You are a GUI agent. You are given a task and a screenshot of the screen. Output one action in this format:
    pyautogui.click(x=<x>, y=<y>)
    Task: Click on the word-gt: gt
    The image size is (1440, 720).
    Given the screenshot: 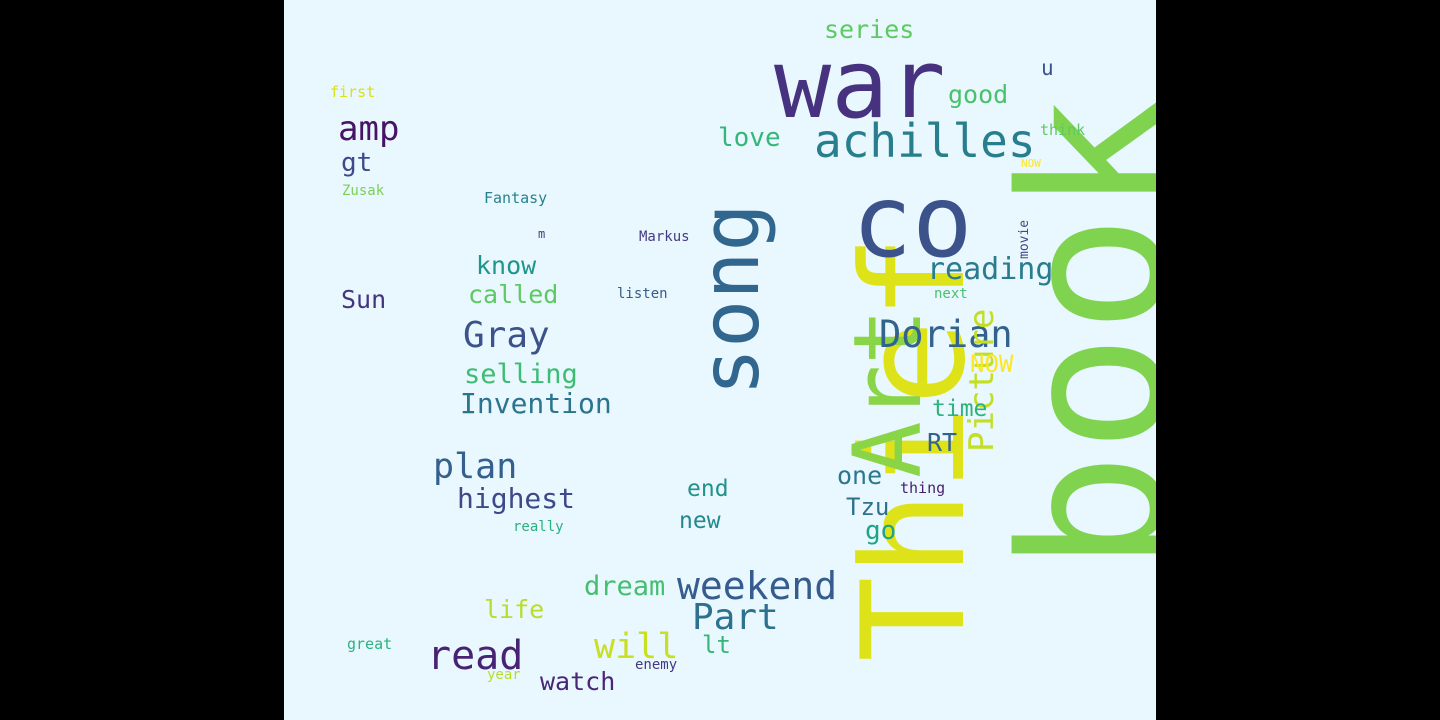 What is the action you would take?
    pyautogui.click(x=357, y=163)
    